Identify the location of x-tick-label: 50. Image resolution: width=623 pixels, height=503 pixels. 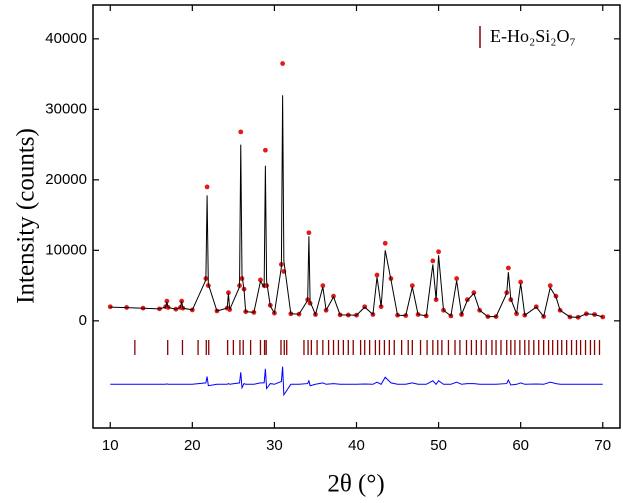
(438, 445).